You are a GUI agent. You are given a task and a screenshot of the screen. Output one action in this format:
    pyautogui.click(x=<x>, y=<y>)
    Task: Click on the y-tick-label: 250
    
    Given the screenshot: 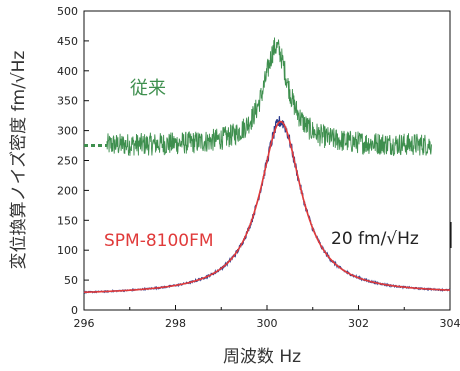 What is the action you would take?
    pyautogui.click(x=67, y=161)
    